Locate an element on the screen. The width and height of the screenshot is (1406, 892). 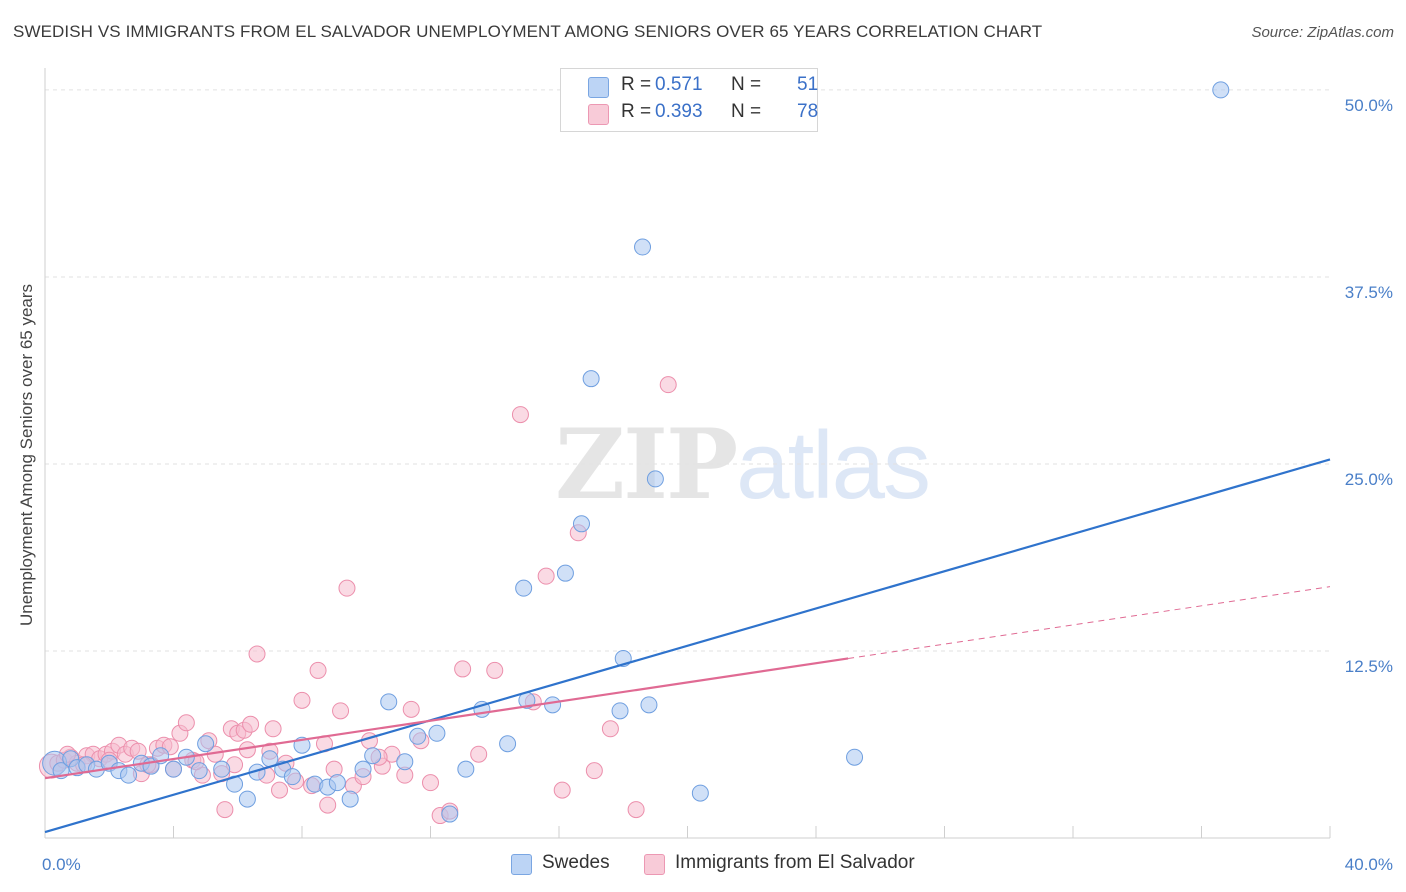
legend-salvador-n: 78 is located at coordinates (808, 111).